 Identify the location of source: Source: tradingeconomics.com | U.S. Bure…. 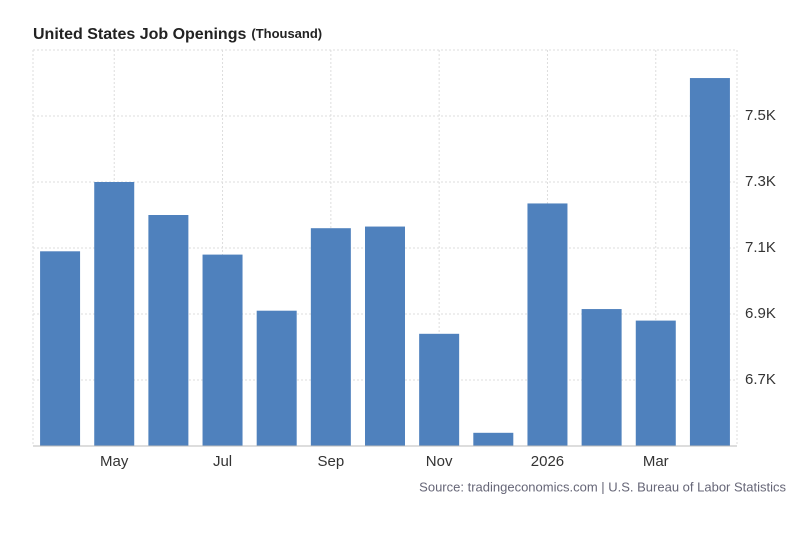
(602, 486).